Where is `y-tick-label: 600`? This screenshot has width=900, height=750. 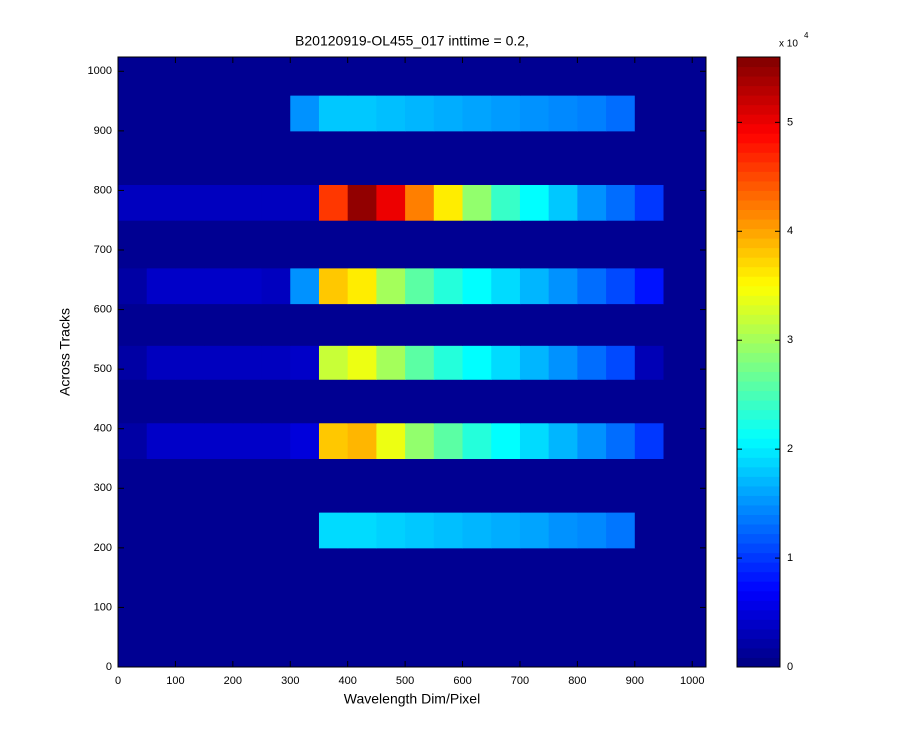 y-tick-label: 600 is located at coordinates (103, 309).